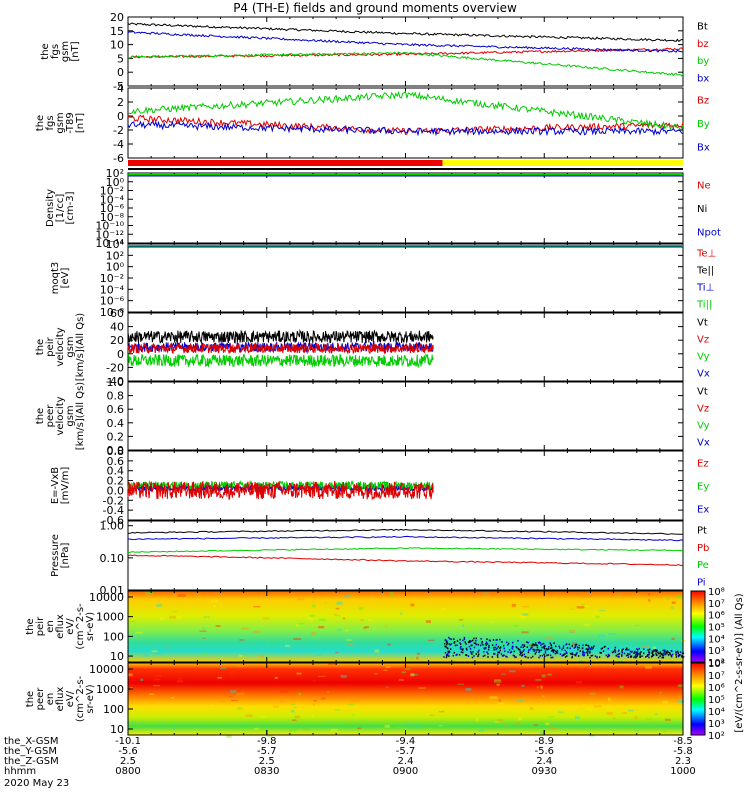 This screenshot has width=750, height=800. What do you see at coordinates (70, 123) in the screenshot?
I see `y-axis-label-line: -T89` at bounding box center [70, 123].